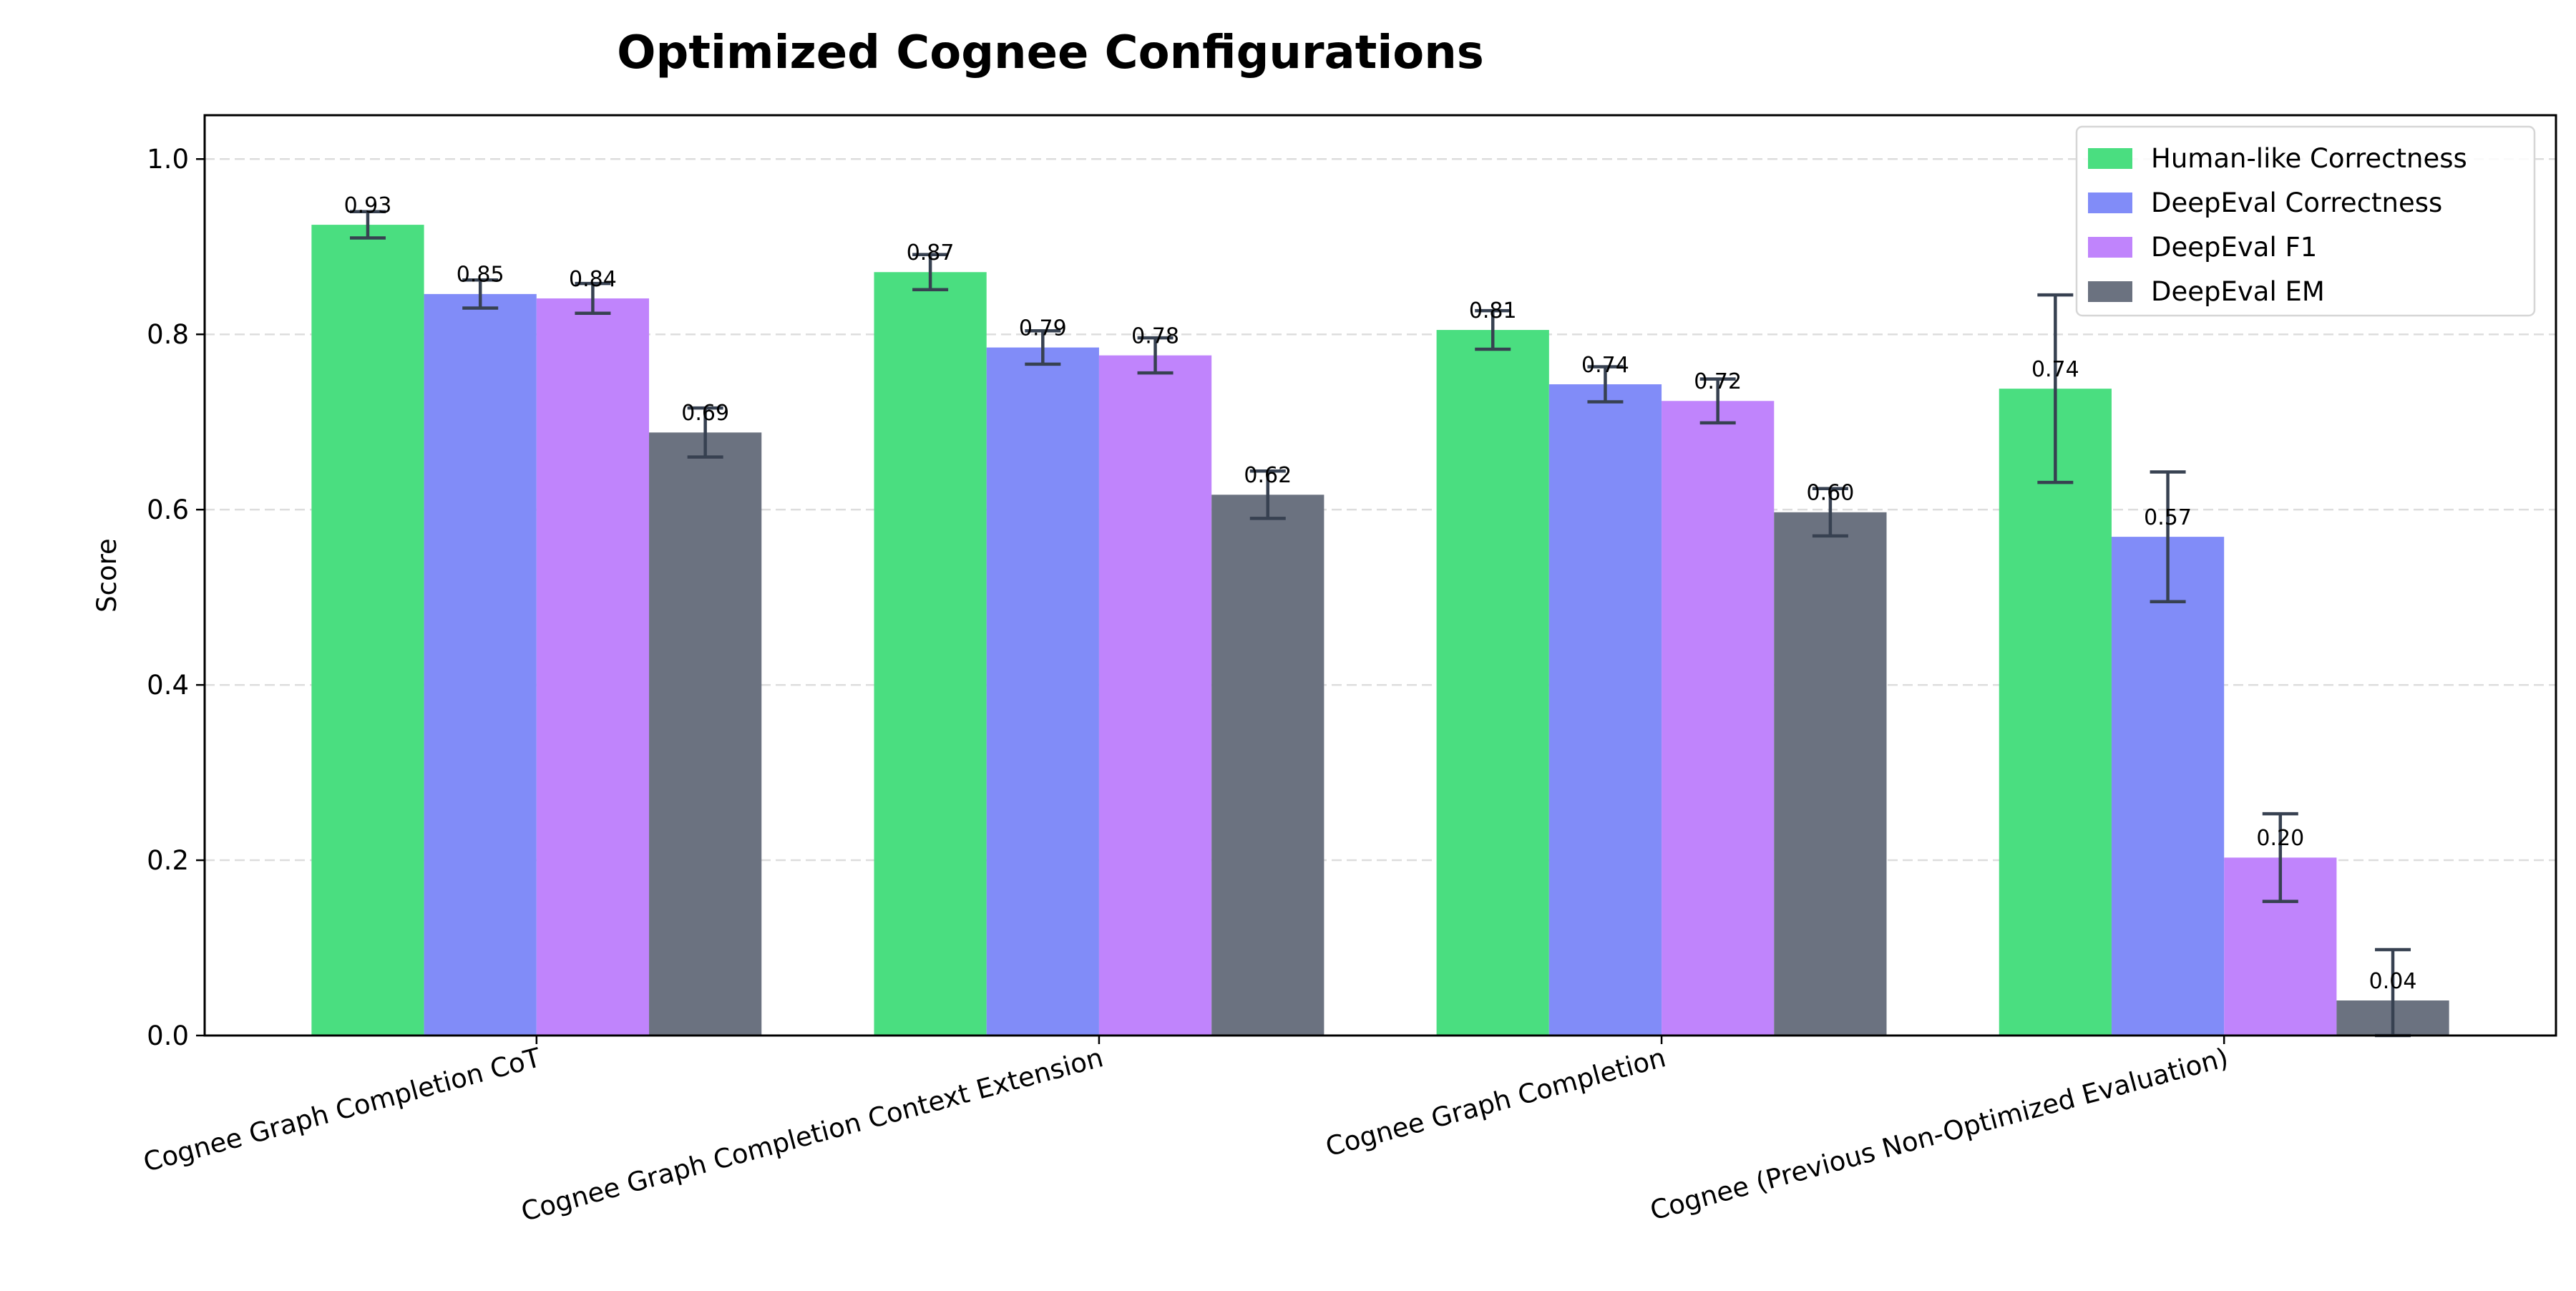 The image size is (2576, 1291). What do you see at coordinates (1268, 475) in the screenshot?
I see `bar-value-label: 0.62` at bounding box center [1268, 475].